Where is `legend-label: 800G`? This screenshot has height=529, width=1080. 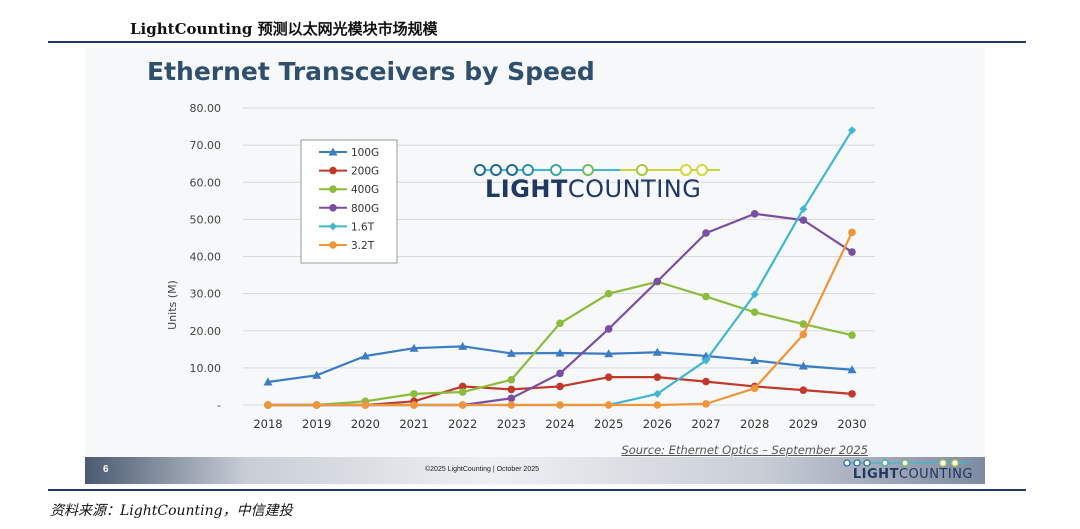 legend-label: 800G is located at coordinates (365, 209).